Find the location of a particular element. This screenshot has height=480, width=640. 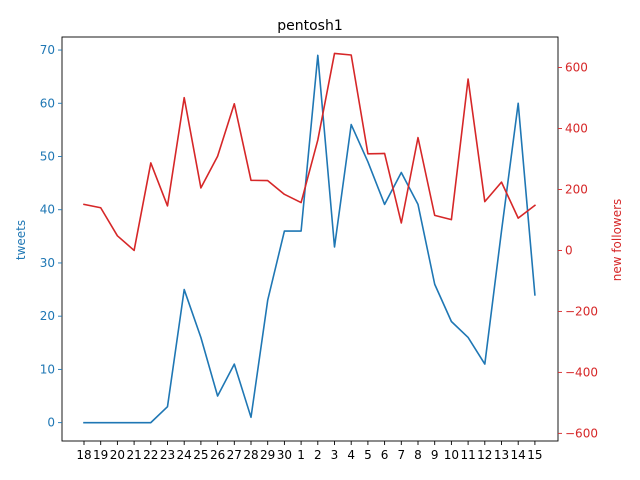

x-tick-label: 9 is located at coordinates (435, 455).